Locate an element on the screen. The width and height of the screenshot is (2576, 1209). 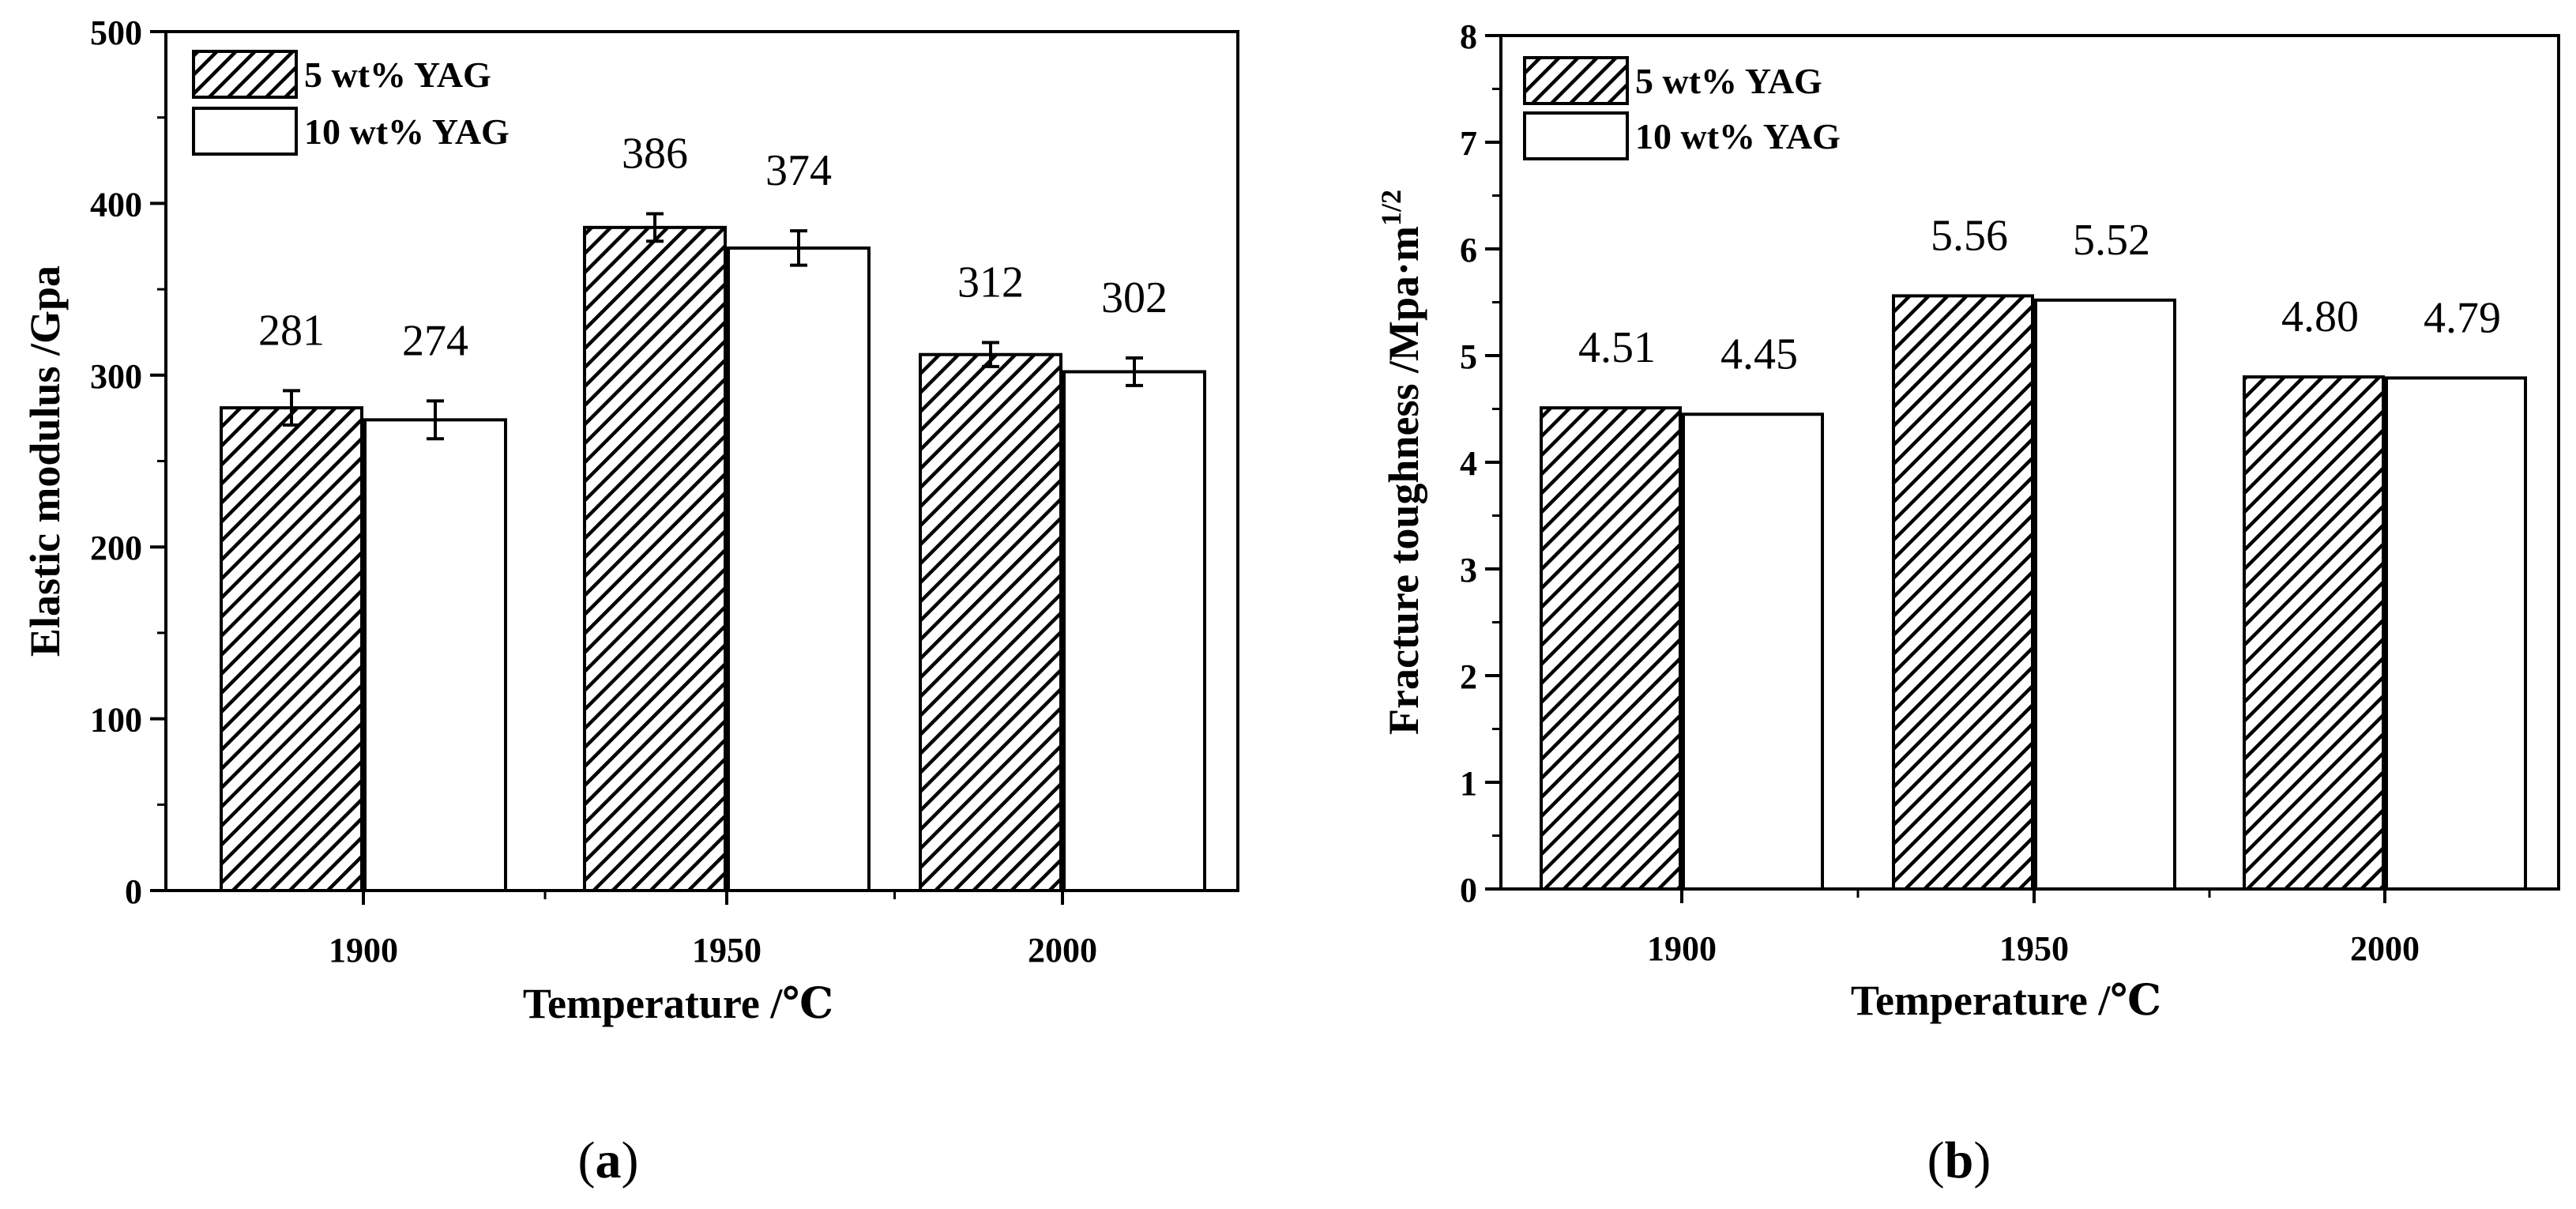
x-tick-label-a: 2000 is located at coordinates (1063, 950).